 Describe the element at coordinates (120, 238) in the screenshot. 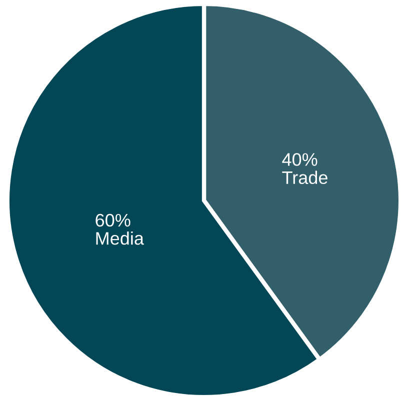

I see `slice-label: Media` at that location.